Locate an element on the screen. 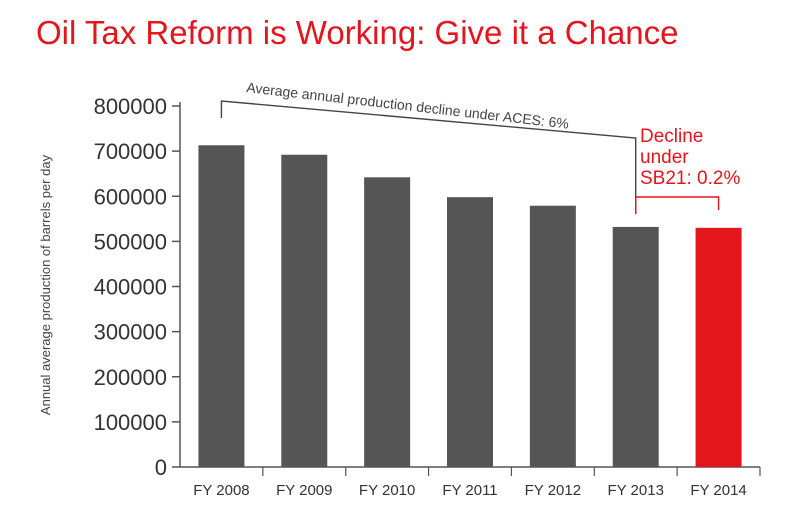  sb21-decline-label: under is located at coordinates (664, 157).